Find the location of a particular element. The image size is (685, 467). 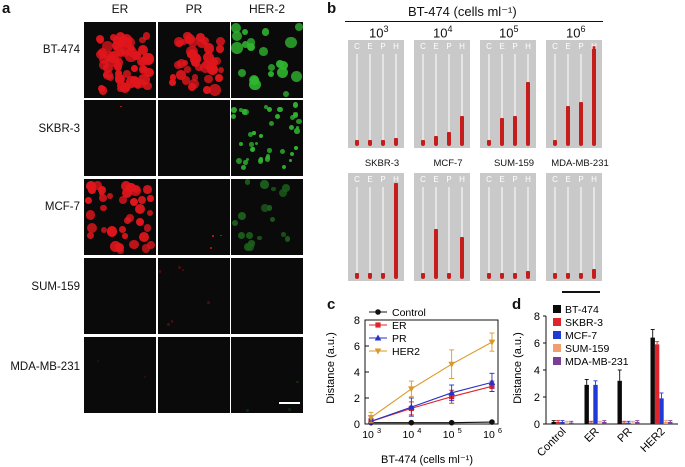

panel-b-title: BT-474 (cells ml⁻¹) is located at coordinates (462, 11).